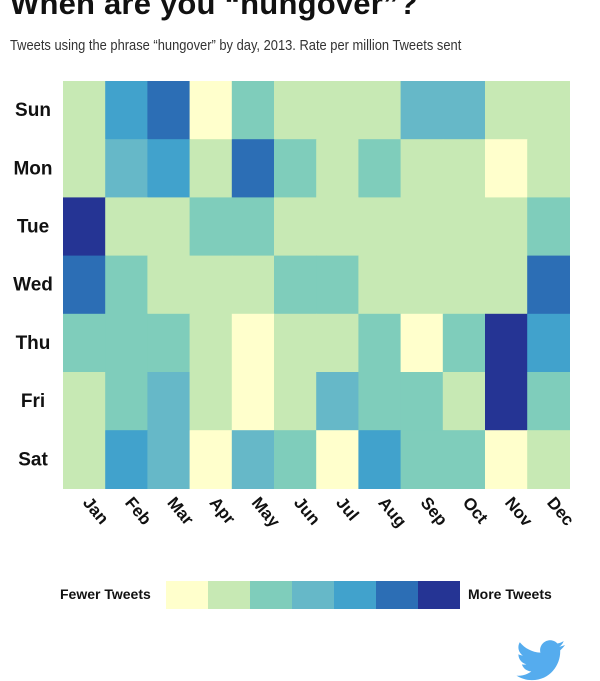 Image resolution: width=600 pixels, height=681 pixels. What do you see at coordinates (380, 401) in the screenshot?
I see `heatmap-cell-fri-aug` at bounding box center [380, 401].